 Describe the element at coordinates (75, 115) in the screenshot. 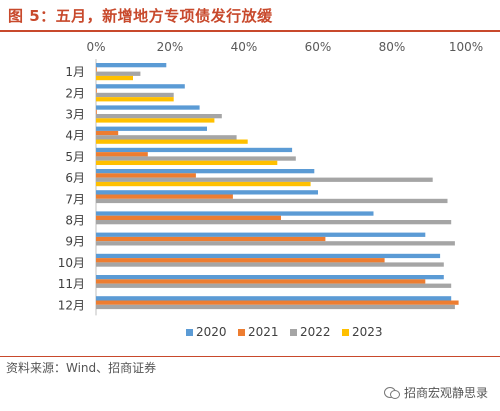

I see `y-category-label: 3月` at that location.